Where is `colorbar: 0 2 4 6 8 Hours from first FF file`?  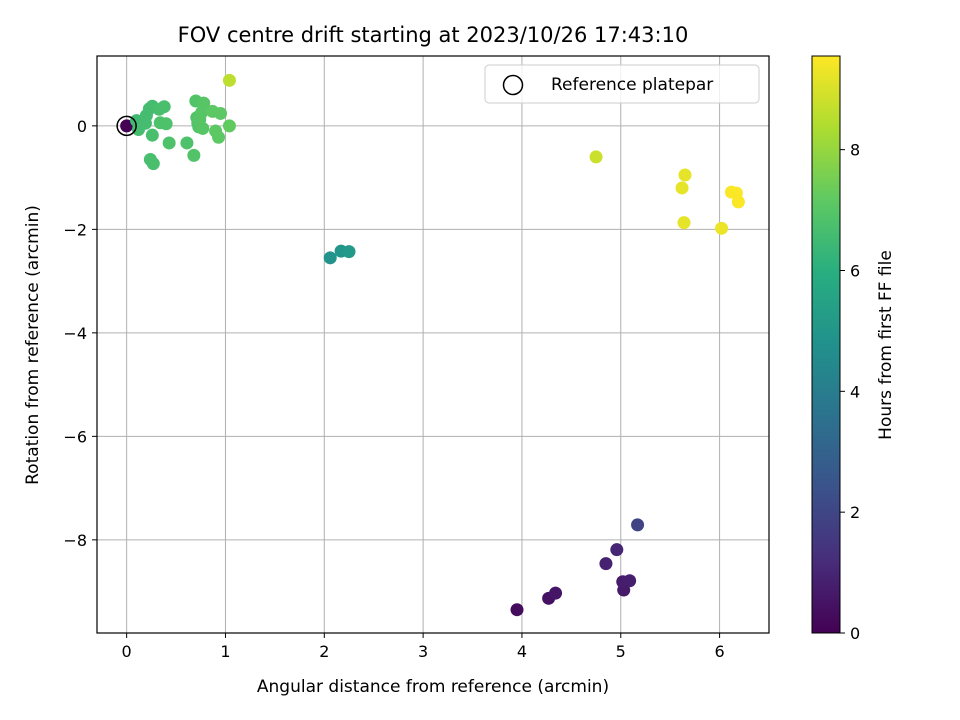 colorbar: 0 2 4 6 8 Hours from first FF file is located at coordinates (853, 349).